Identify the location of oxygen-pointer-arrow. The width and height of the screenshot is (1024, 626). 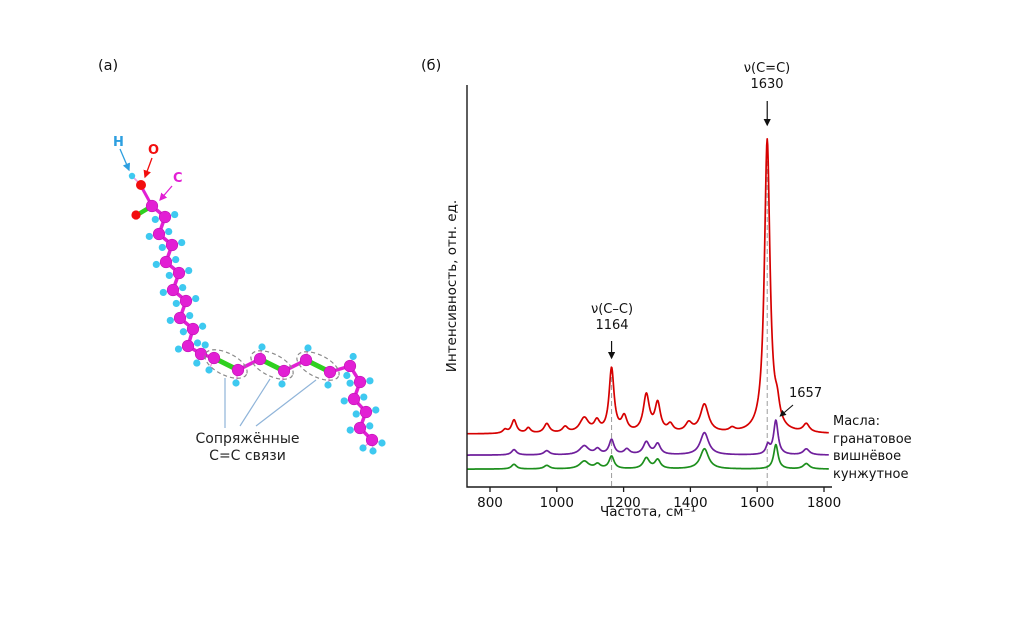
(148, 168).